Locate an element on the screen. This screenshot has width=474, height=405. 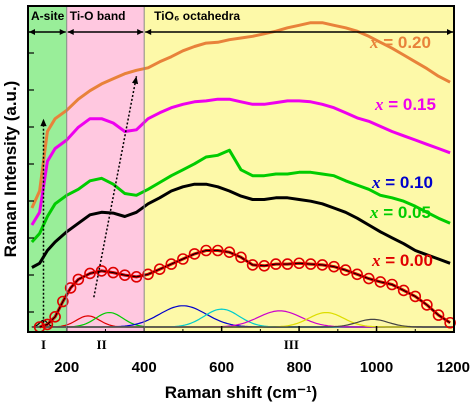
series-label-3: x = 0.05 is located at coordinates (400, 212).